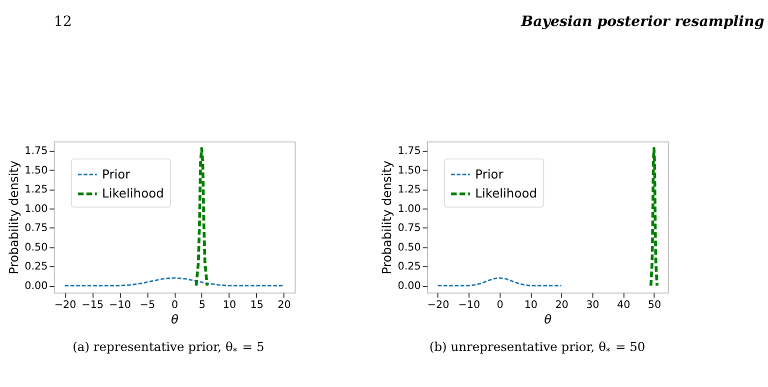 The image size is (768, 387). What do you see at coordinates (202, 305) in the screenshot?
I see `x-tick-label: 5` at bounding box center [202, 305].